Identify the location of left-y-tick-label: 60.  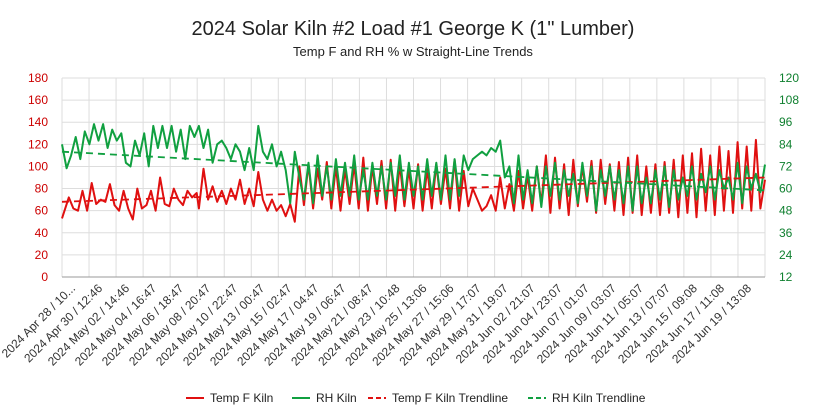
(42, 211).